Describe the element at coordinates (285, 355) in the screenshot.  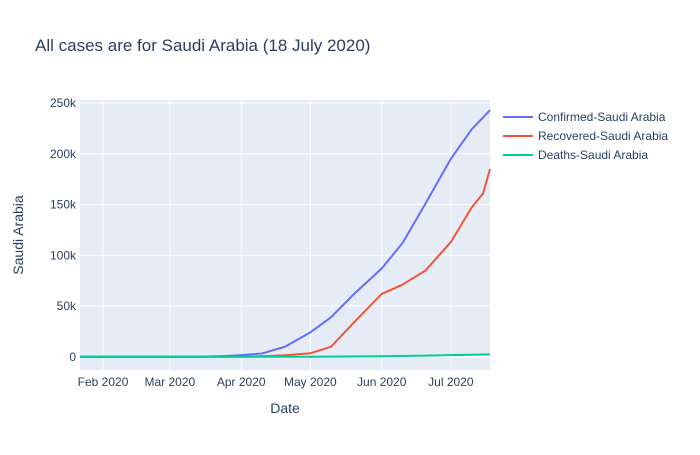
I see `series-line-deaths` at that location.